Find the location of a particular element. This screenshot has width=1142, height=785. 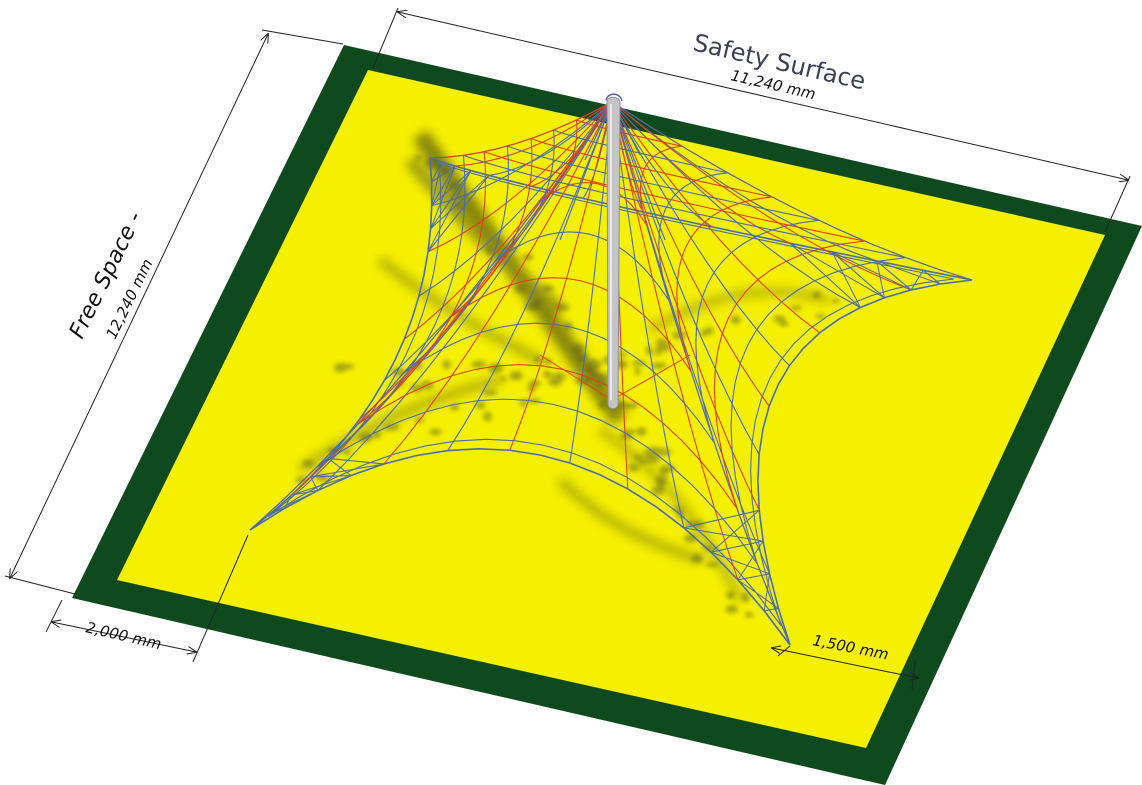

right-offset-extension-net is located at coordinates (784, 651).